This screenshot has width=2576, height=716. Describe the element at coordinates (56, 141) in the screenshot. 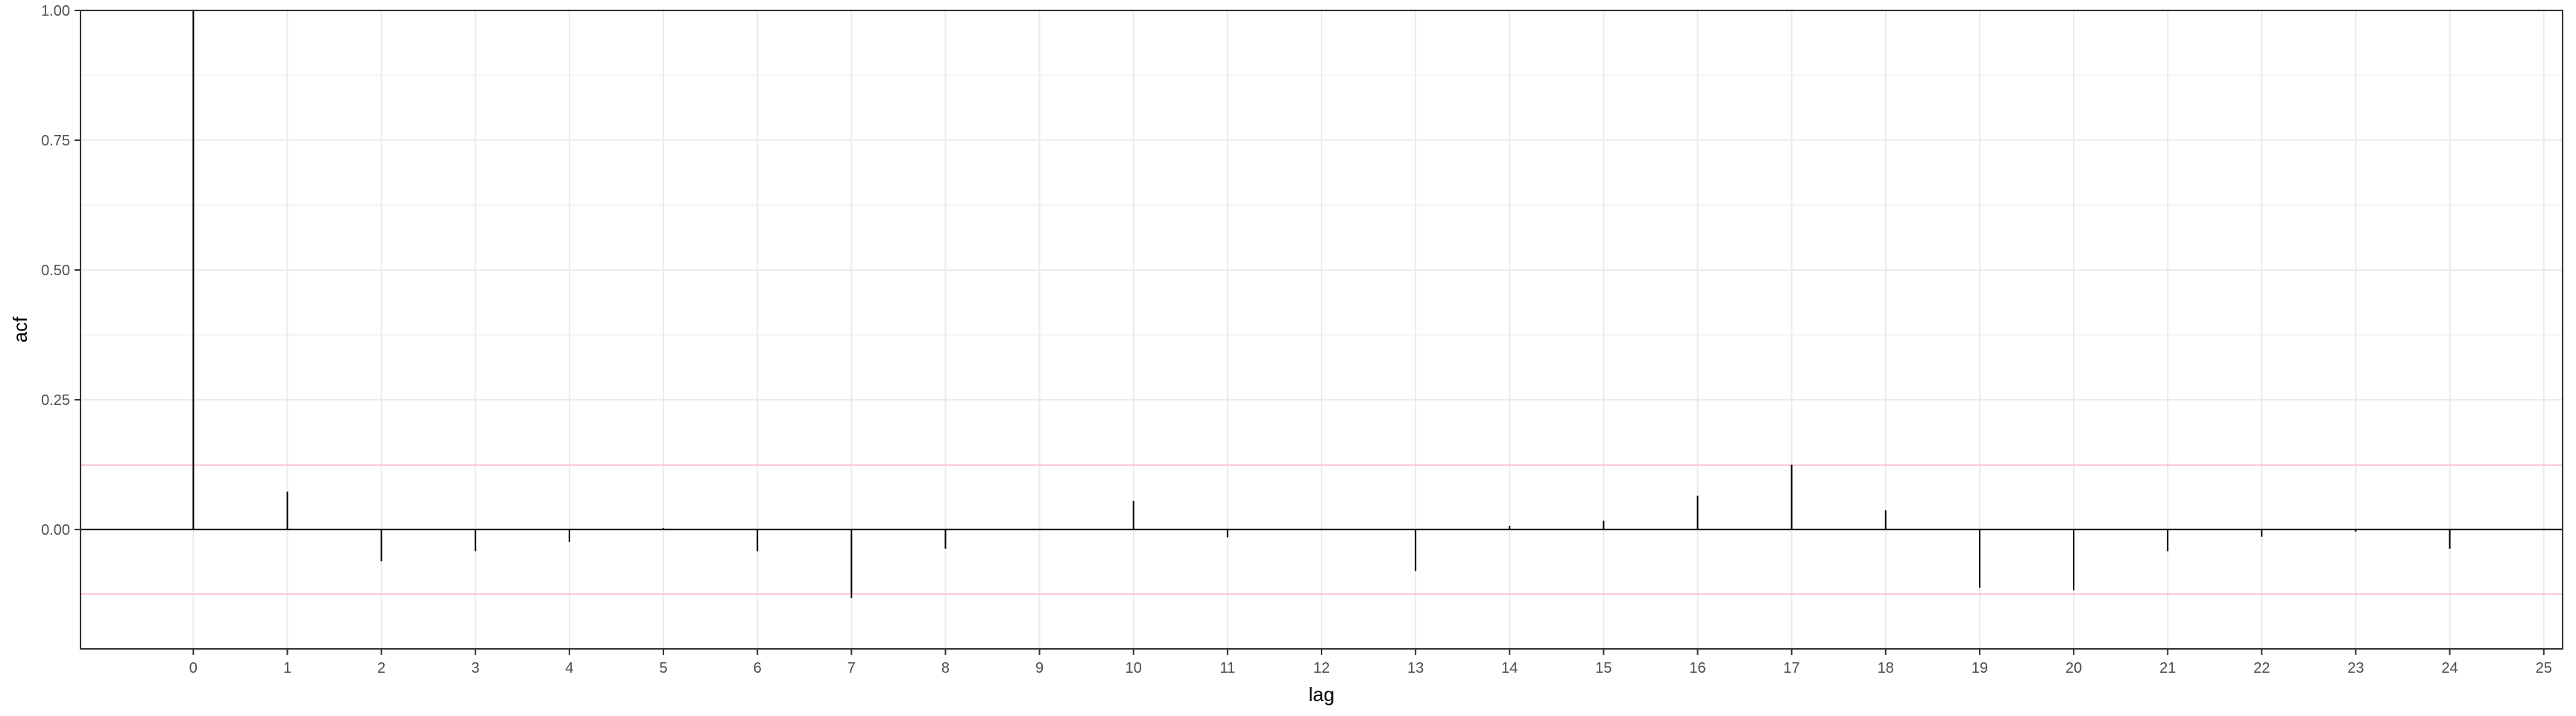

I see `y-tick-label: 0.75` at that location.